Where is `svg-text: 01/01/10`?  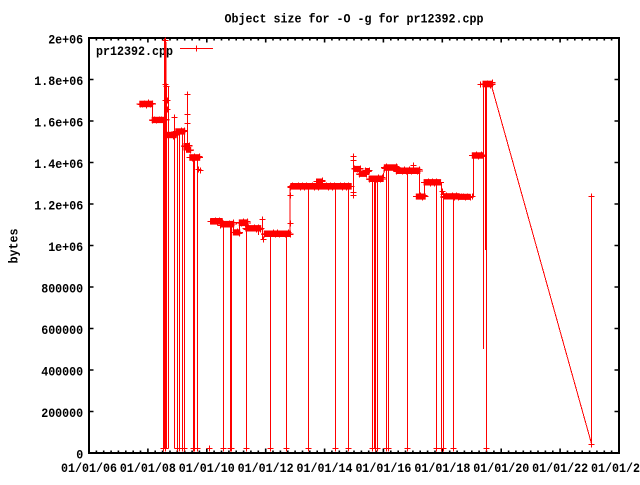
svg-text: 01/01/10 is located at coordinates (207, 468).